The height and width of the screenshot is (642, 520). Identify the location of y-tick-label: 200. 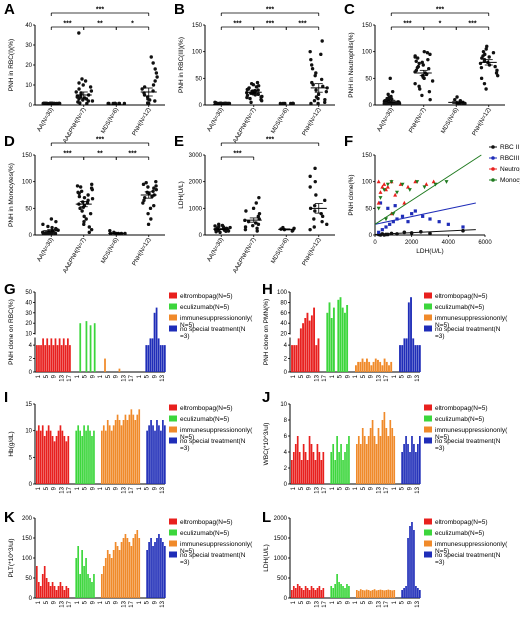
(27, 519).